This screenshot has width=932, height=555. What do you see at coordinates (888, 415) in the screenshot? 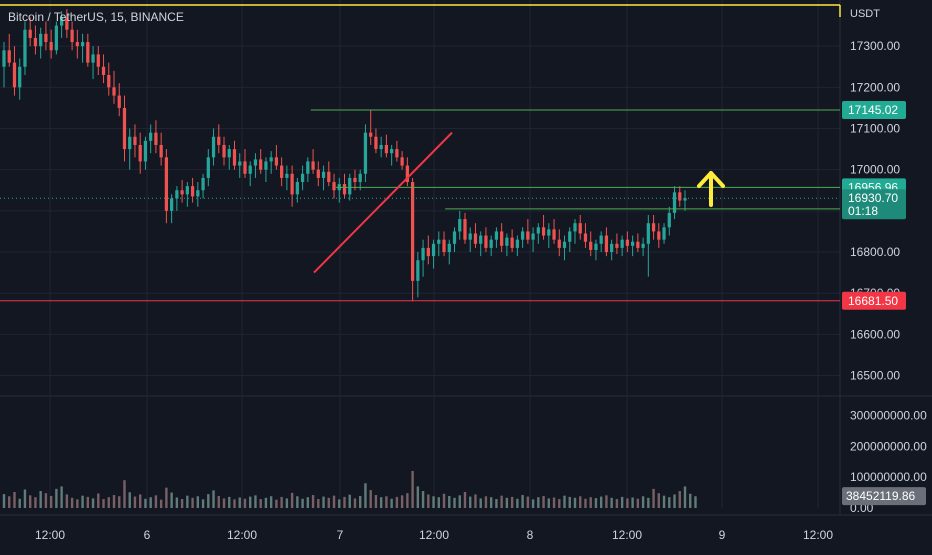
I see `volume-tick-label: 300000000.00` at bounding box center [888, 415].